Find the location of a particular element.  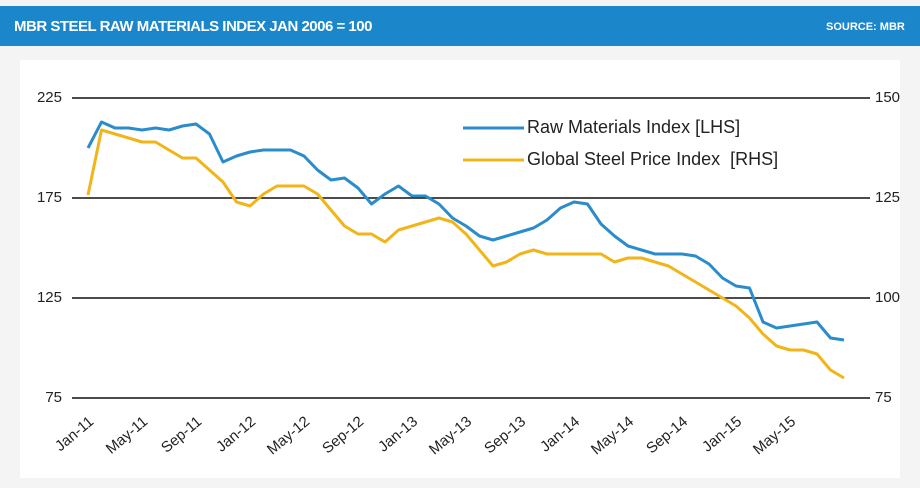

y2-tick-label: 150 is located at coordinates (887, 97).